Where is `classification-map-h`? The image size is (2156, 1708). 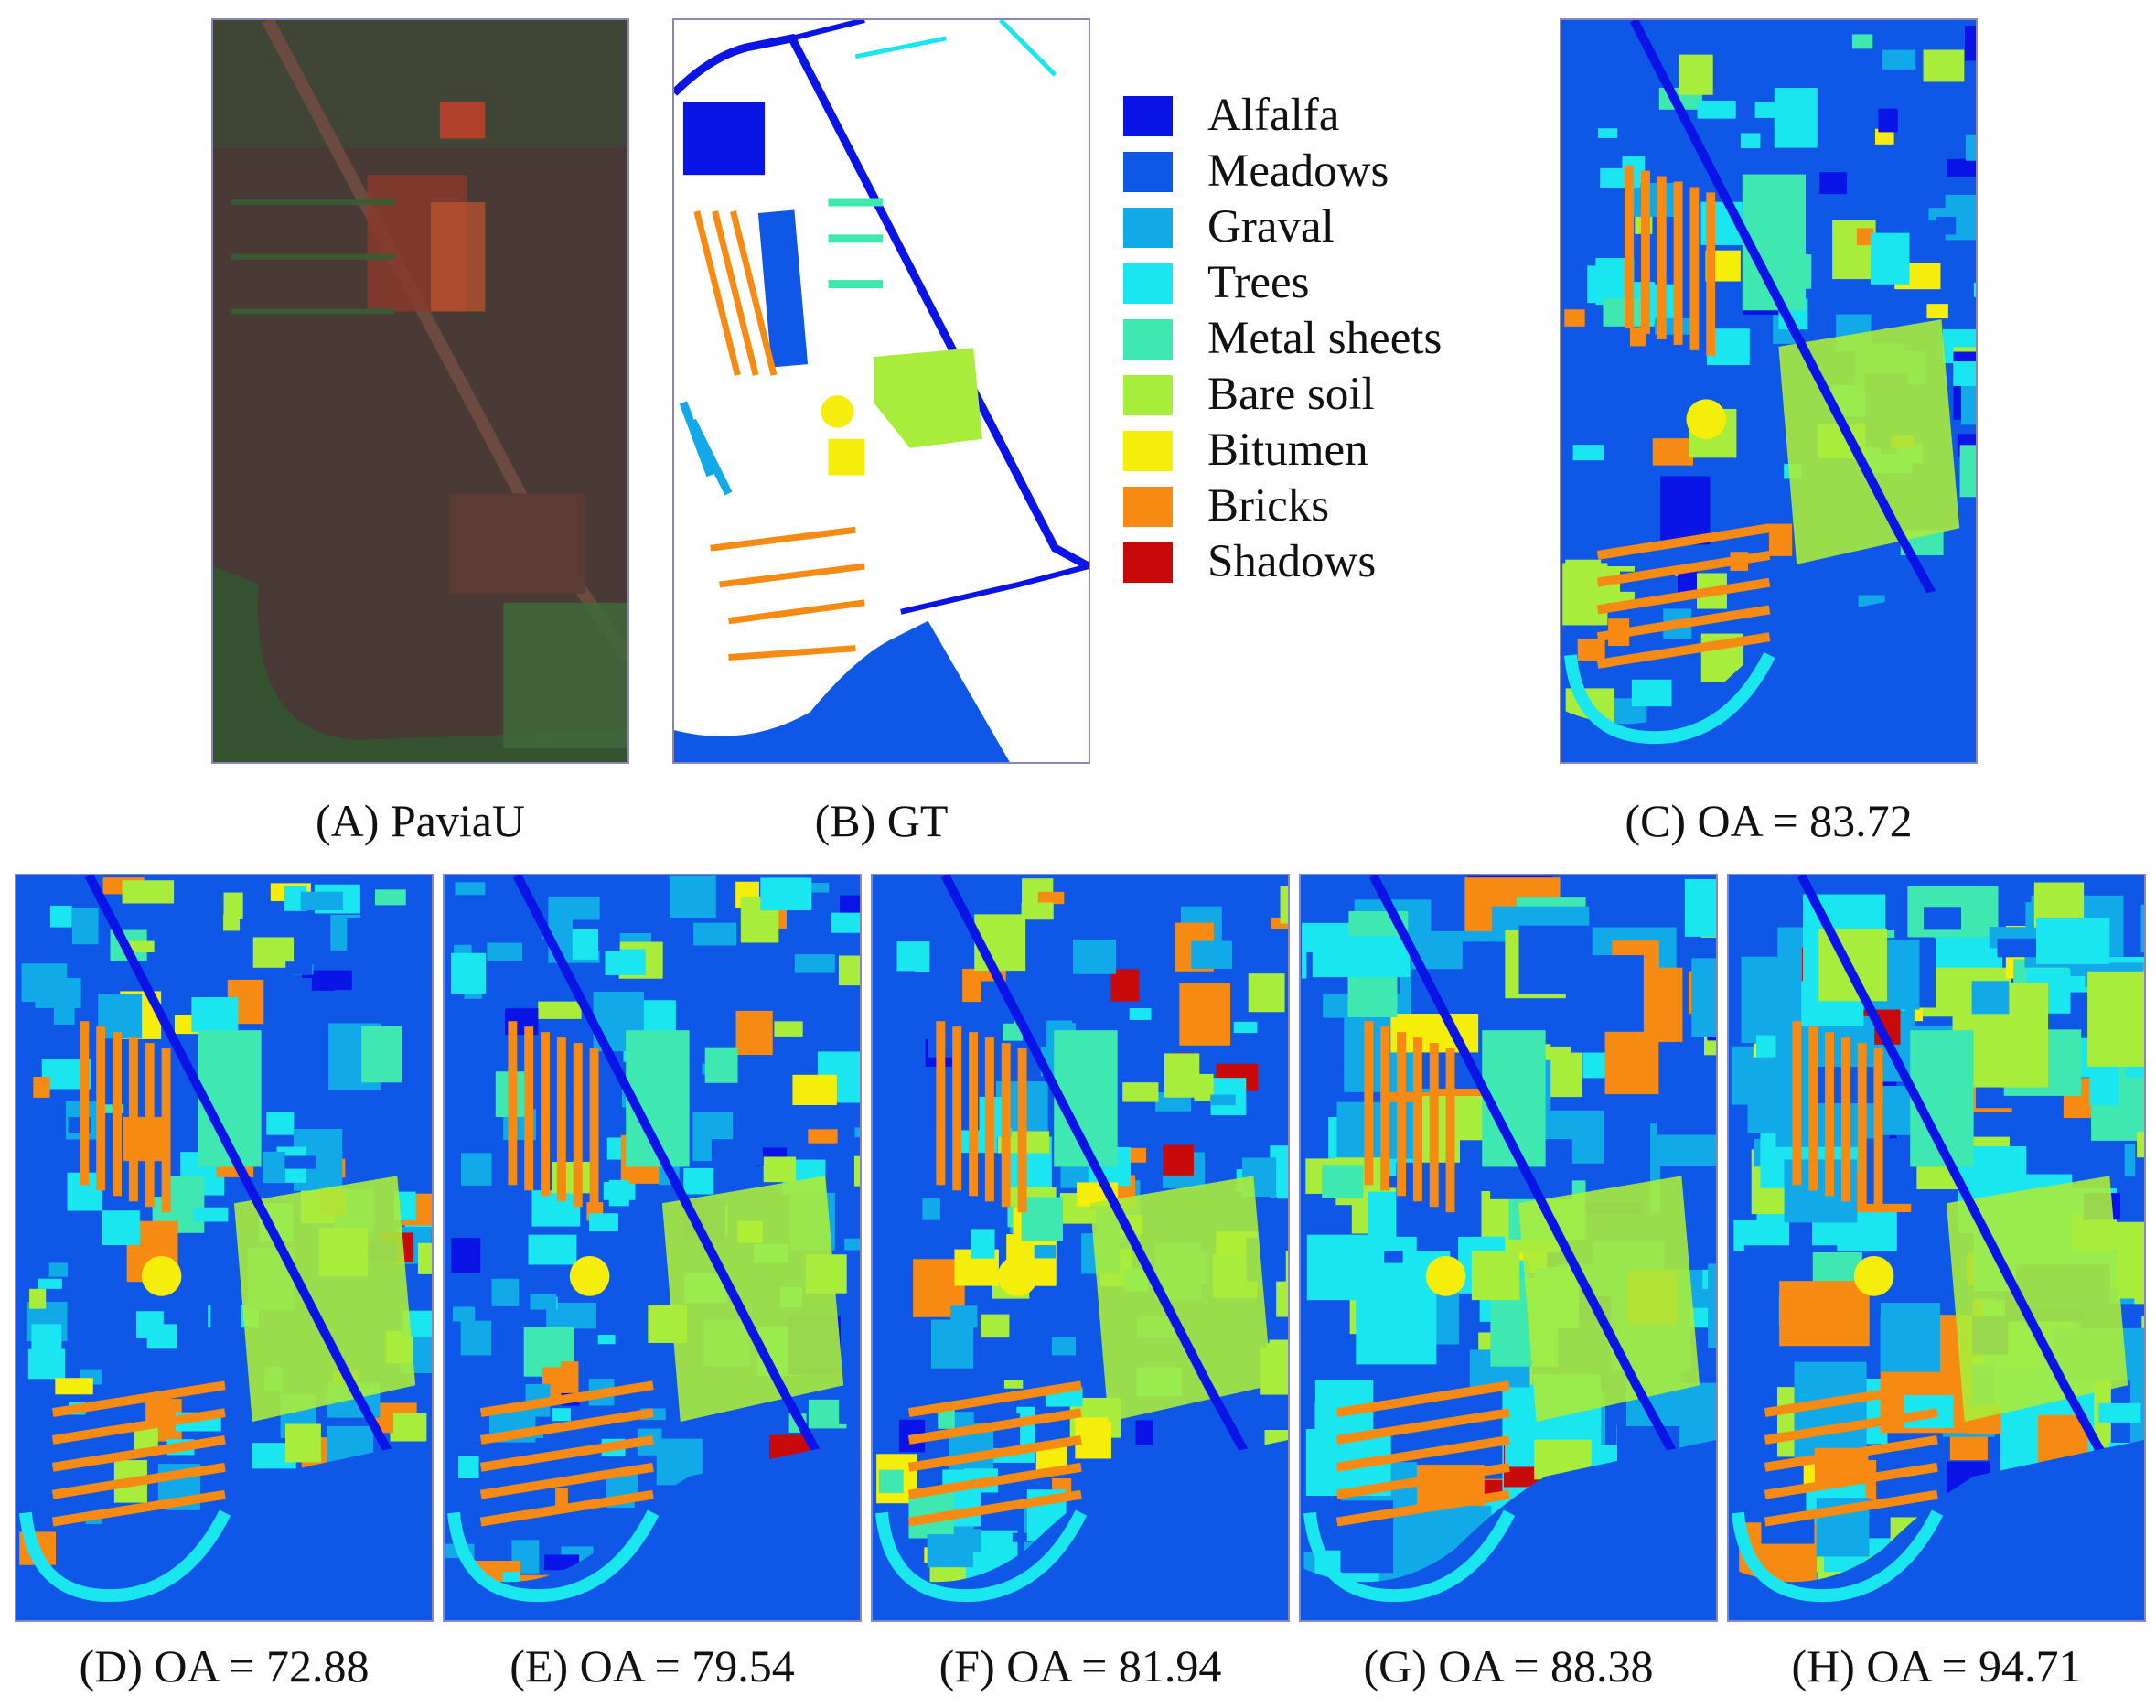
classification-map-h is located at coordinates (1936, 1248).